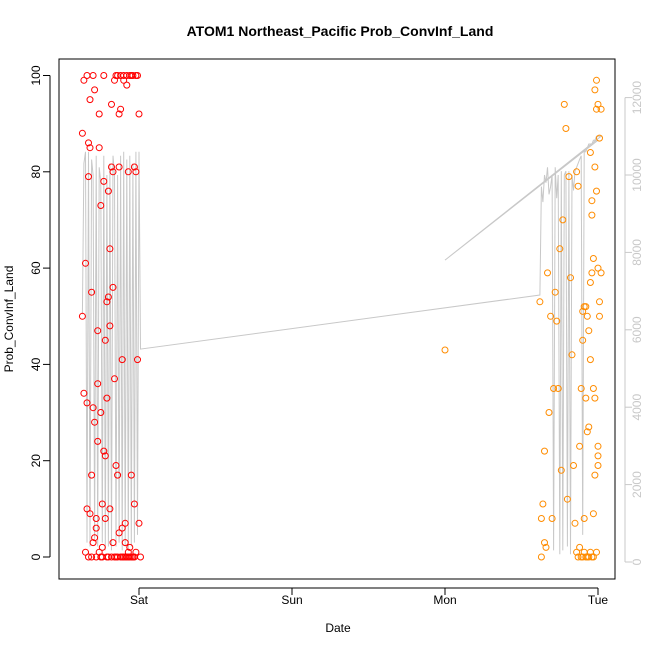 This screenshot has width=650, height=650. Describe the element at coordinates (637, 252) in the screenshot. I see `y2-tick-label: 8000` at that location.